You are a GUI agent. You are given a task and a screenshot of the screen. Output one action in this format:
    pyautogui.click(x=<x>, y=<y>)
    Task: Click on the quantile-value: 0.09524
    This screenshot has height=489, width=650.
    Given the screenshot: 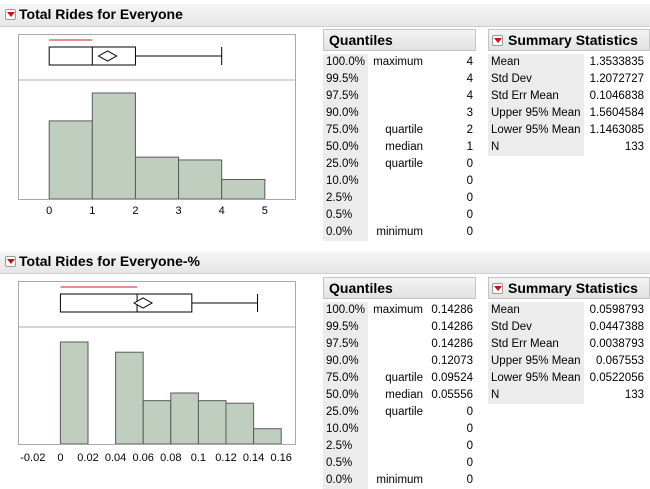 What is the action you would take?
    pyautogui.click(x=448, y=378)
    